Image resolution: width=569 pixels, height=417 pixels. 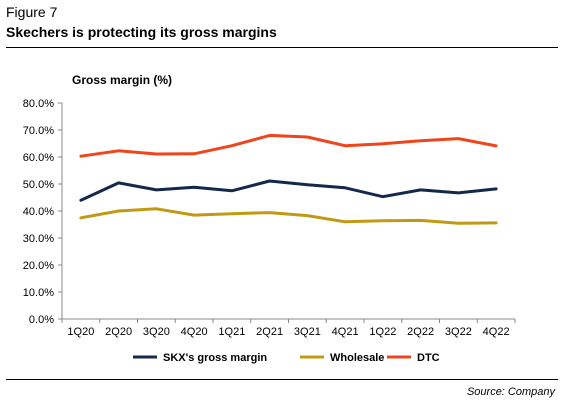 What do you see at coordinates (122, 80) in the screenshot?
I see `y-axis-title: Gross margin (%)` at bounding box center [122, 80].